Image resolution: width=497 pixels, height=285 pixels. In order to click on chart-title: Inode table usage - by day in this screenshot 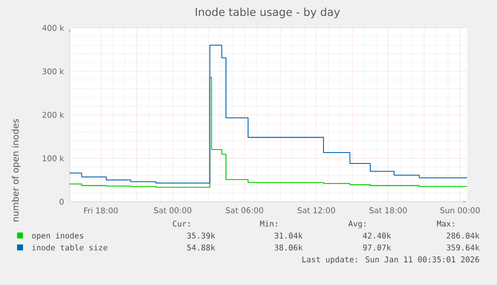, I will do `click(268, 13)`.